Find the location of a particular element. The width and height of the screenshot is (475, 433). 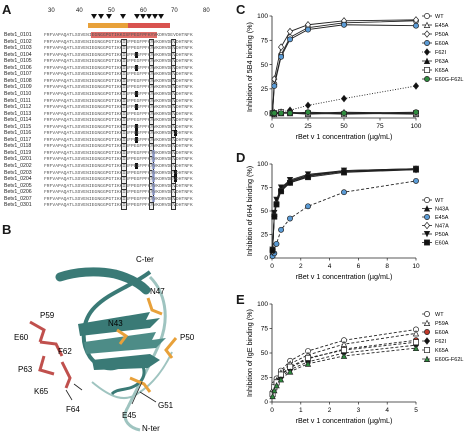

panel-letter-d: D is located at coordinates (241, 157).